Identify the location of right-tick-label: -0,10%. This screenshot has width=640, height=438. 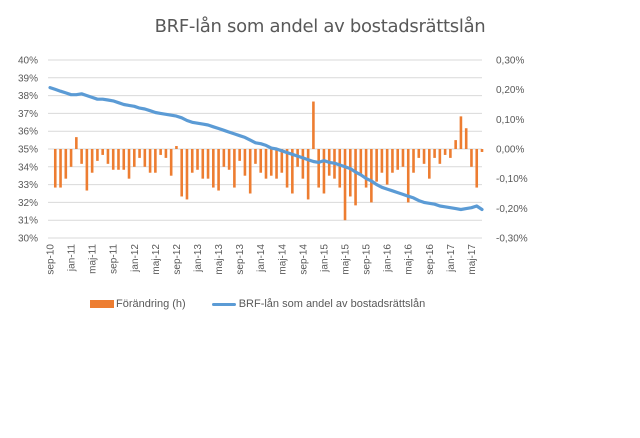
(512, 179).